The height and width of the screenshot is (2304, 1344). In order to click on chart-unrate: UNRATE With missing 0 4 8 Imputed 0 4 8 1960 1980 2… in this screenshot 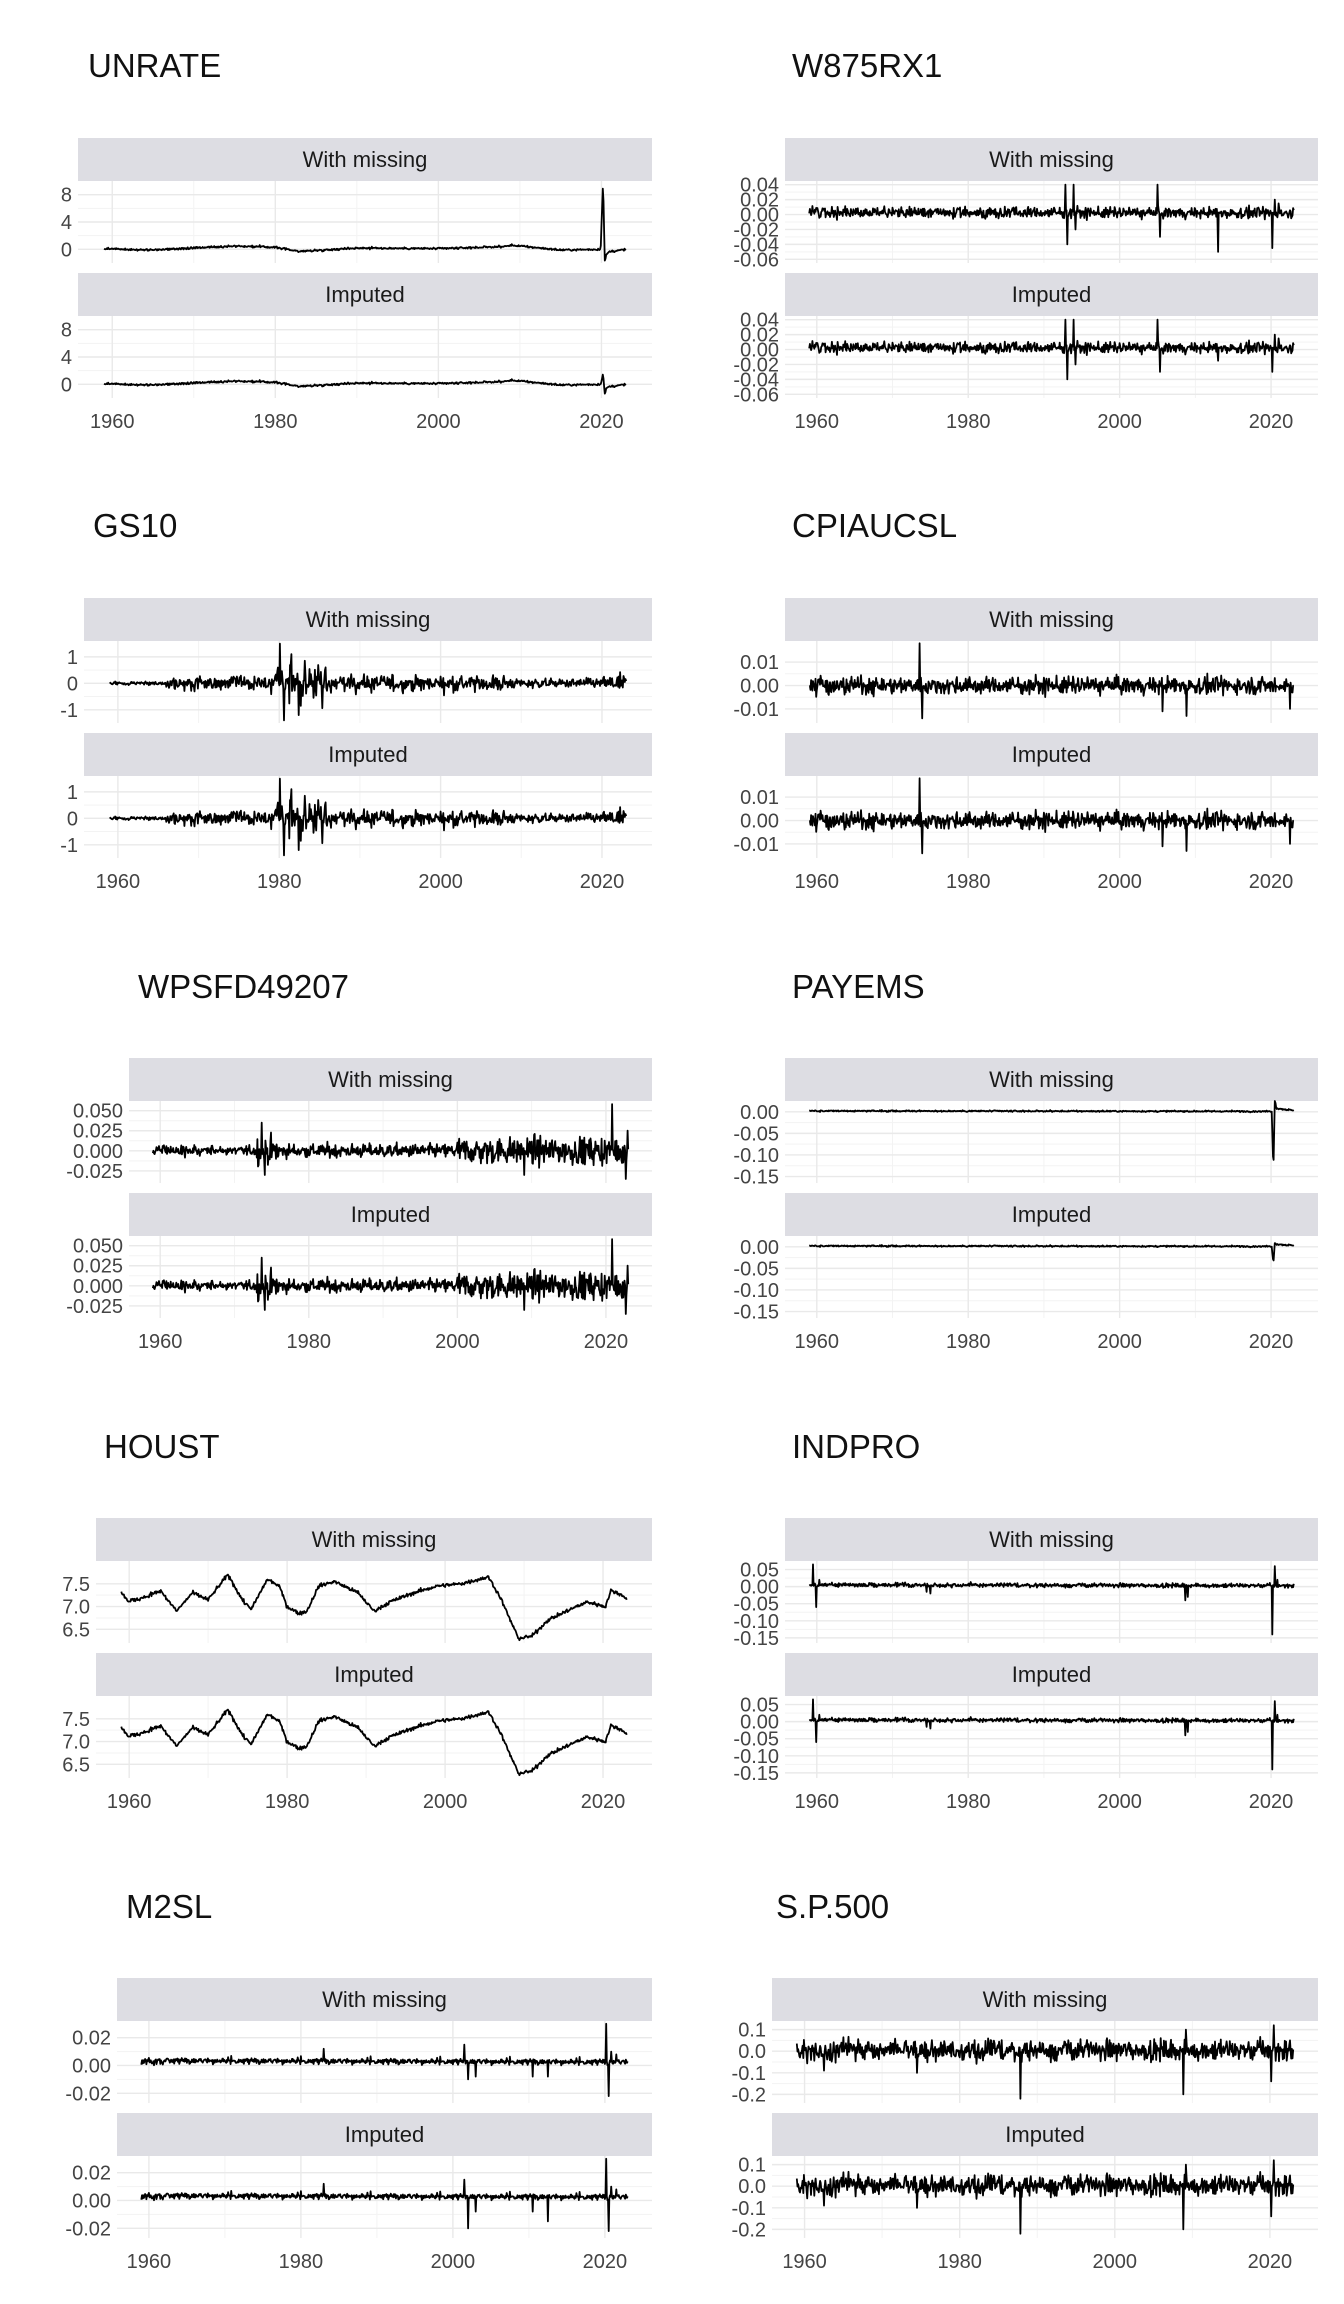, I will do `click(356, 240)`.